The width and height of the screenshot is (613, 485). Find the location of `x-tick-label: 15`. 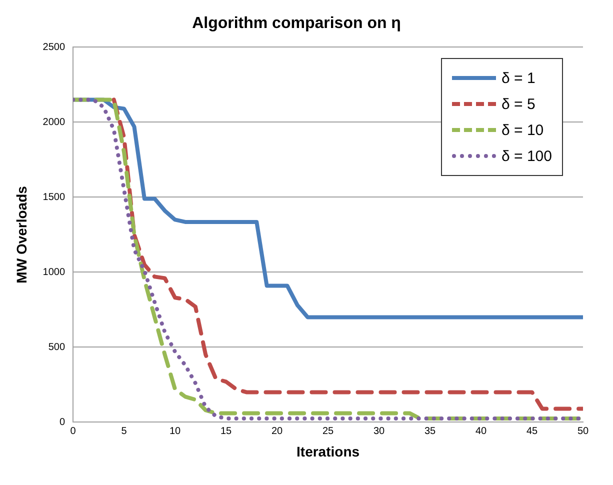

x-tick-label: 15 is located at coordinates (226, 431).